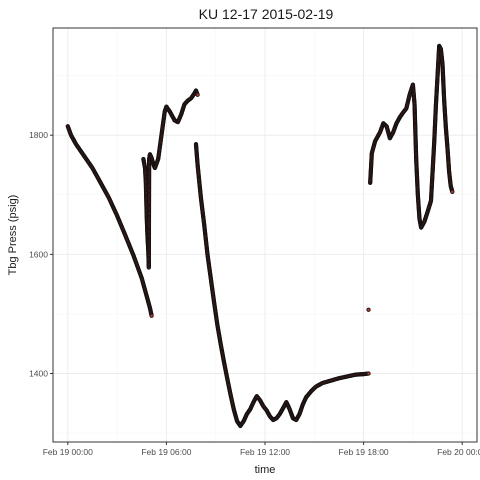 The width and height of the screenshot is (480, 480). I want to click on x-tick-label: Feb 19 12:00, so click(265, 452).